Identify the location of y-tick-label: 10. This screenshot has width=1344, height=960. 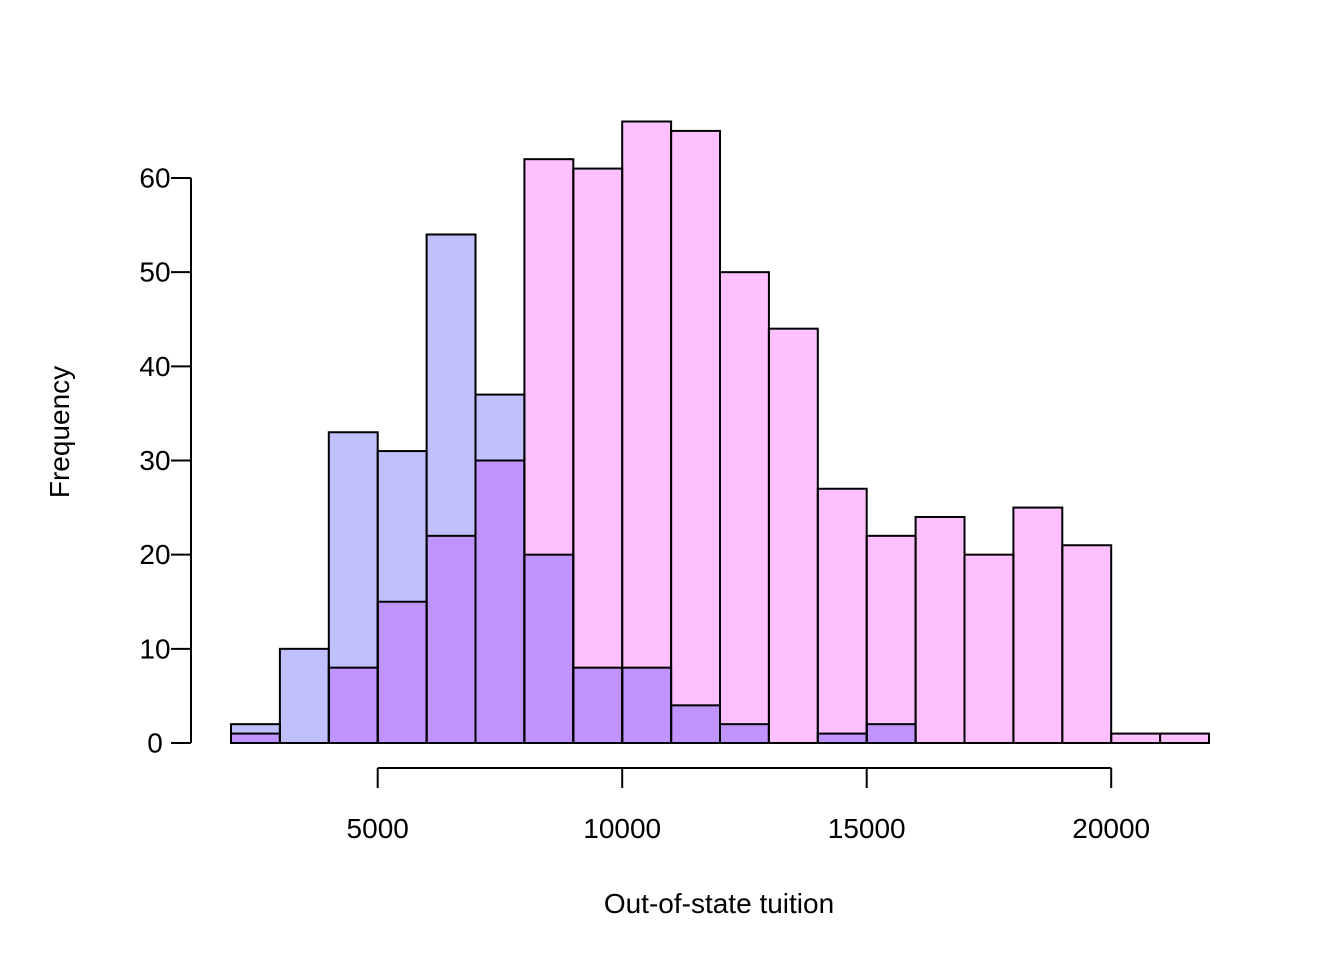
(154, 648).